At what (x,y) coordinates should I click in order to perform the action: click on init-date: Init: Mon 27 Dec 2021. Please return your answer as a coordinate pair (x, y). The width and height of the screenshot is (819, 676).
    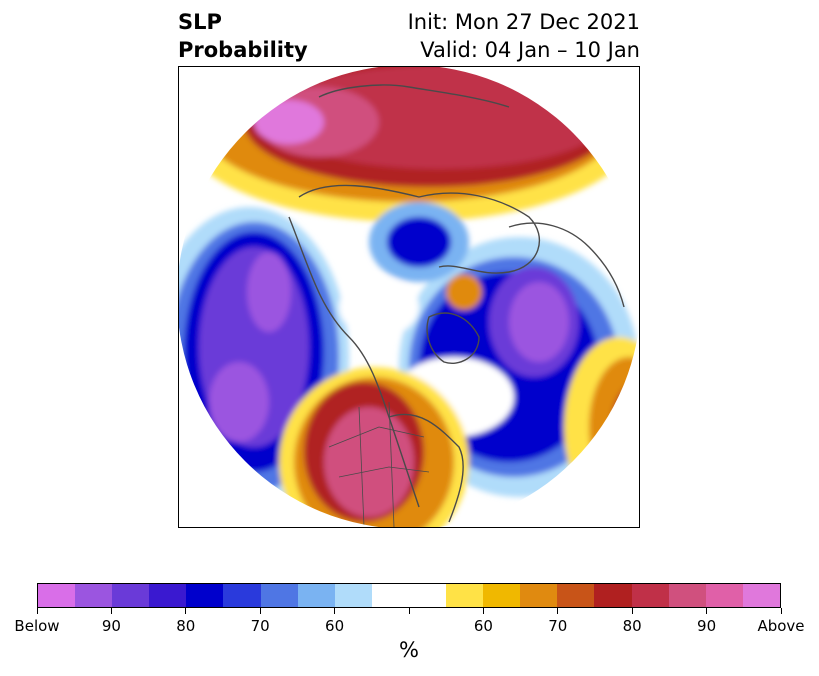
    Looking at the image, I should click on (523, 22).